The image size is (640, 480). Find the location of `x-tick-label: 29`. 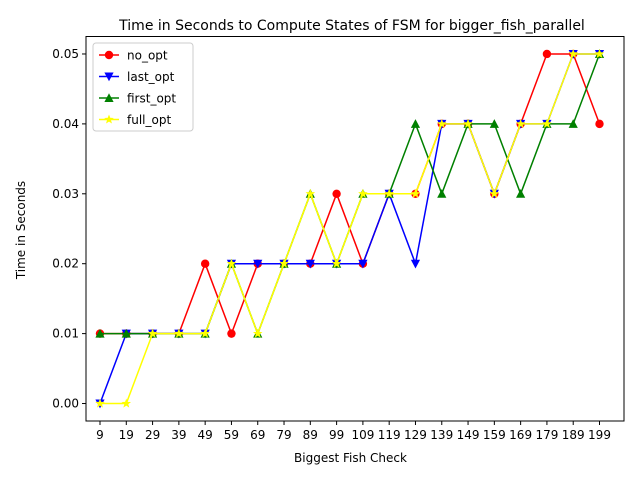

x-tick-label: 29 is located at coordinates (152, 435).